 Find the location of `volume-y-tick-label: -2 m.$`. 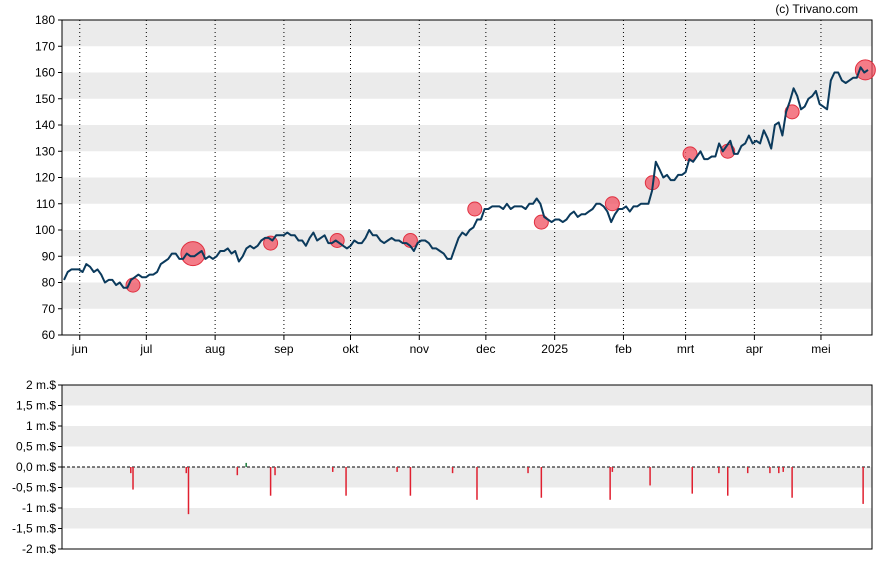

volume-y-tick-label: -2 m.$ is located at coordinates (39, 549).